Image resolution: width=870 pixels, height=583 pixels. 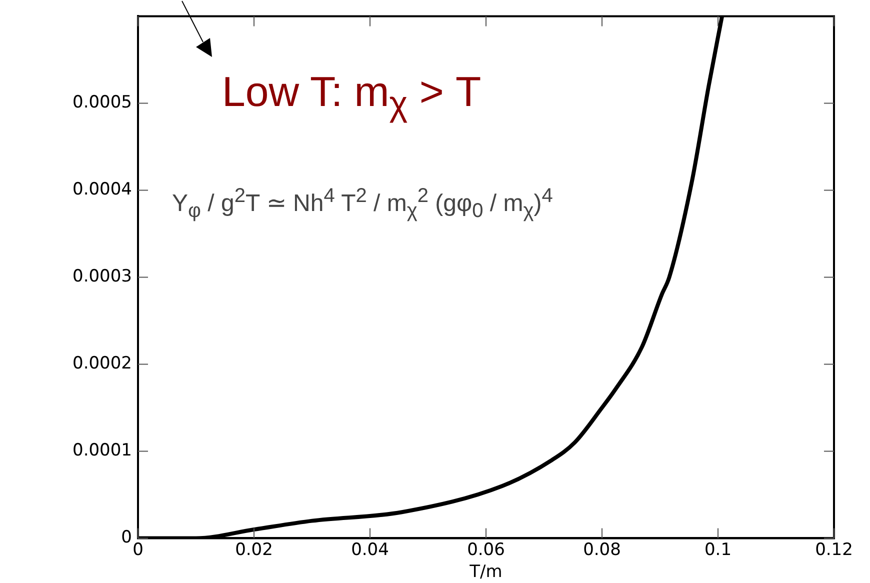 What do you see at coordinates (485, 572) in the screenshot?
I see `x-axis-title: T/m` at bounding box center [485, 572].